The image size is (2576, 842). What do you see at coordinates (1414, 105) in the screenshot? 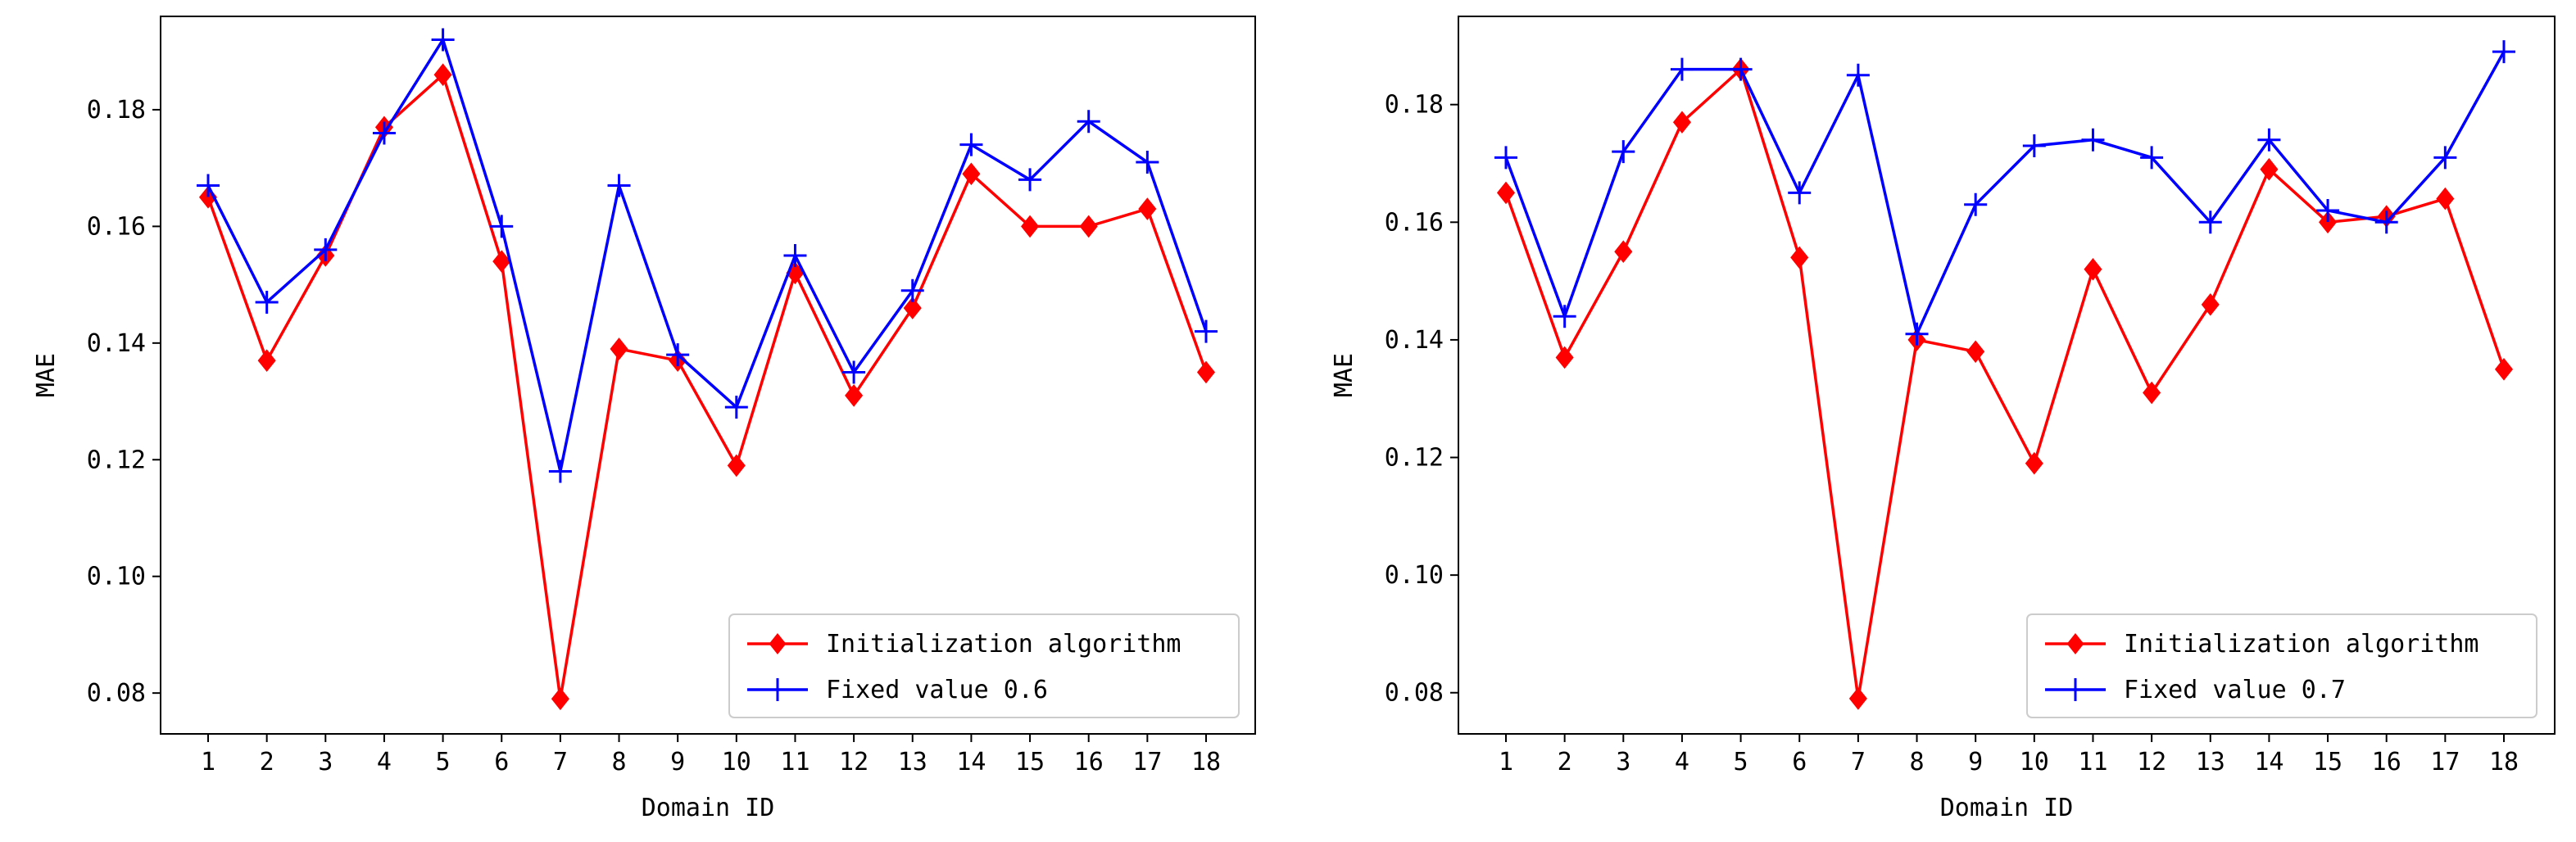
I see `y-tick-label: 0.18` at bounding box center [1414, 105].